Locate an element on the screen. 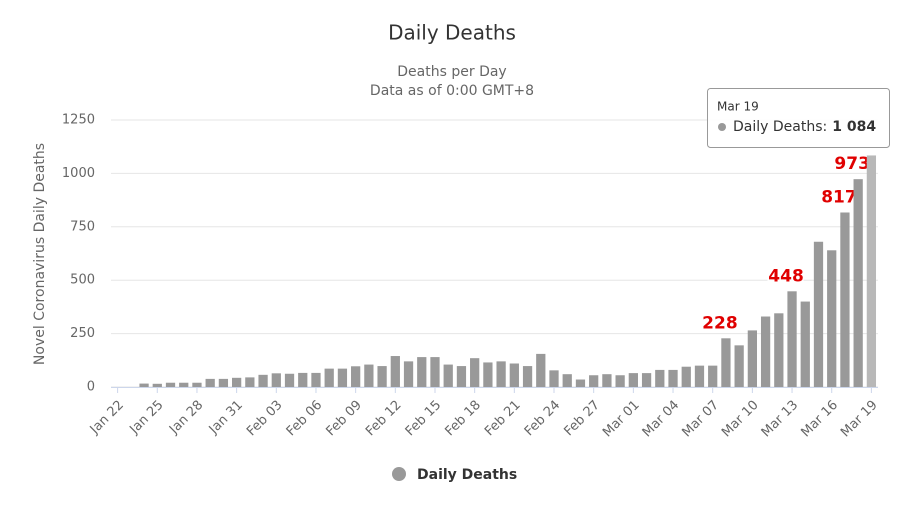  tooltip: Mar 19 Daily Deaths: 1 084 is located at coordinates (798, 118).